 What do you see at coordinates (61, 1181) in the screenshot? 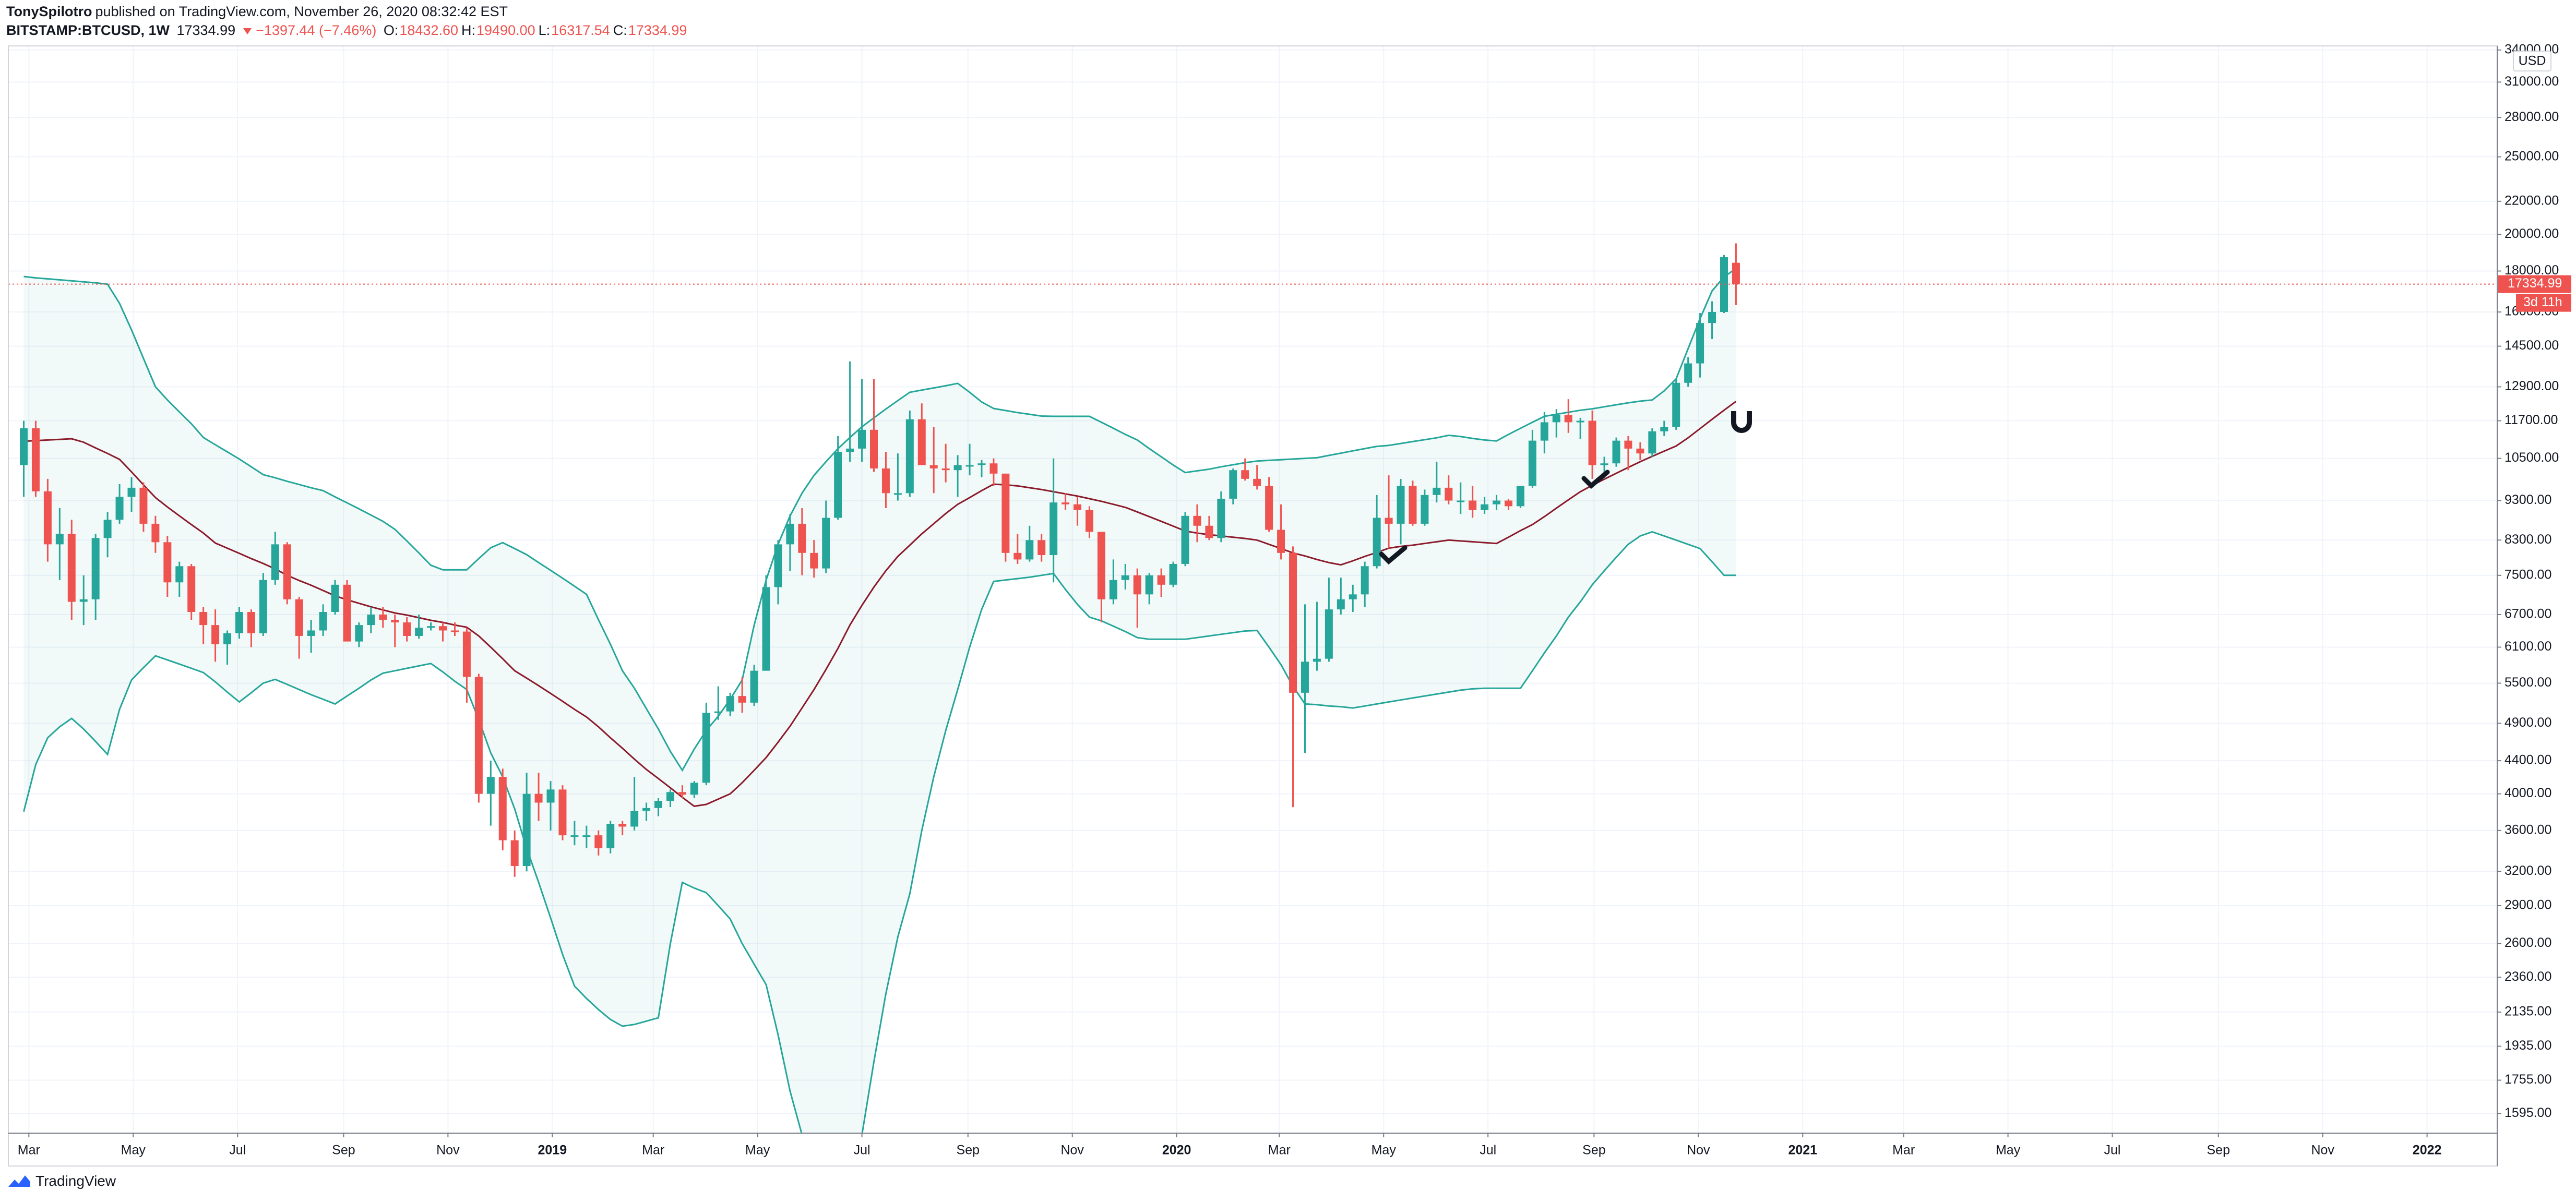
I see `footer: TradingView` at bounding box center [61, 1181].